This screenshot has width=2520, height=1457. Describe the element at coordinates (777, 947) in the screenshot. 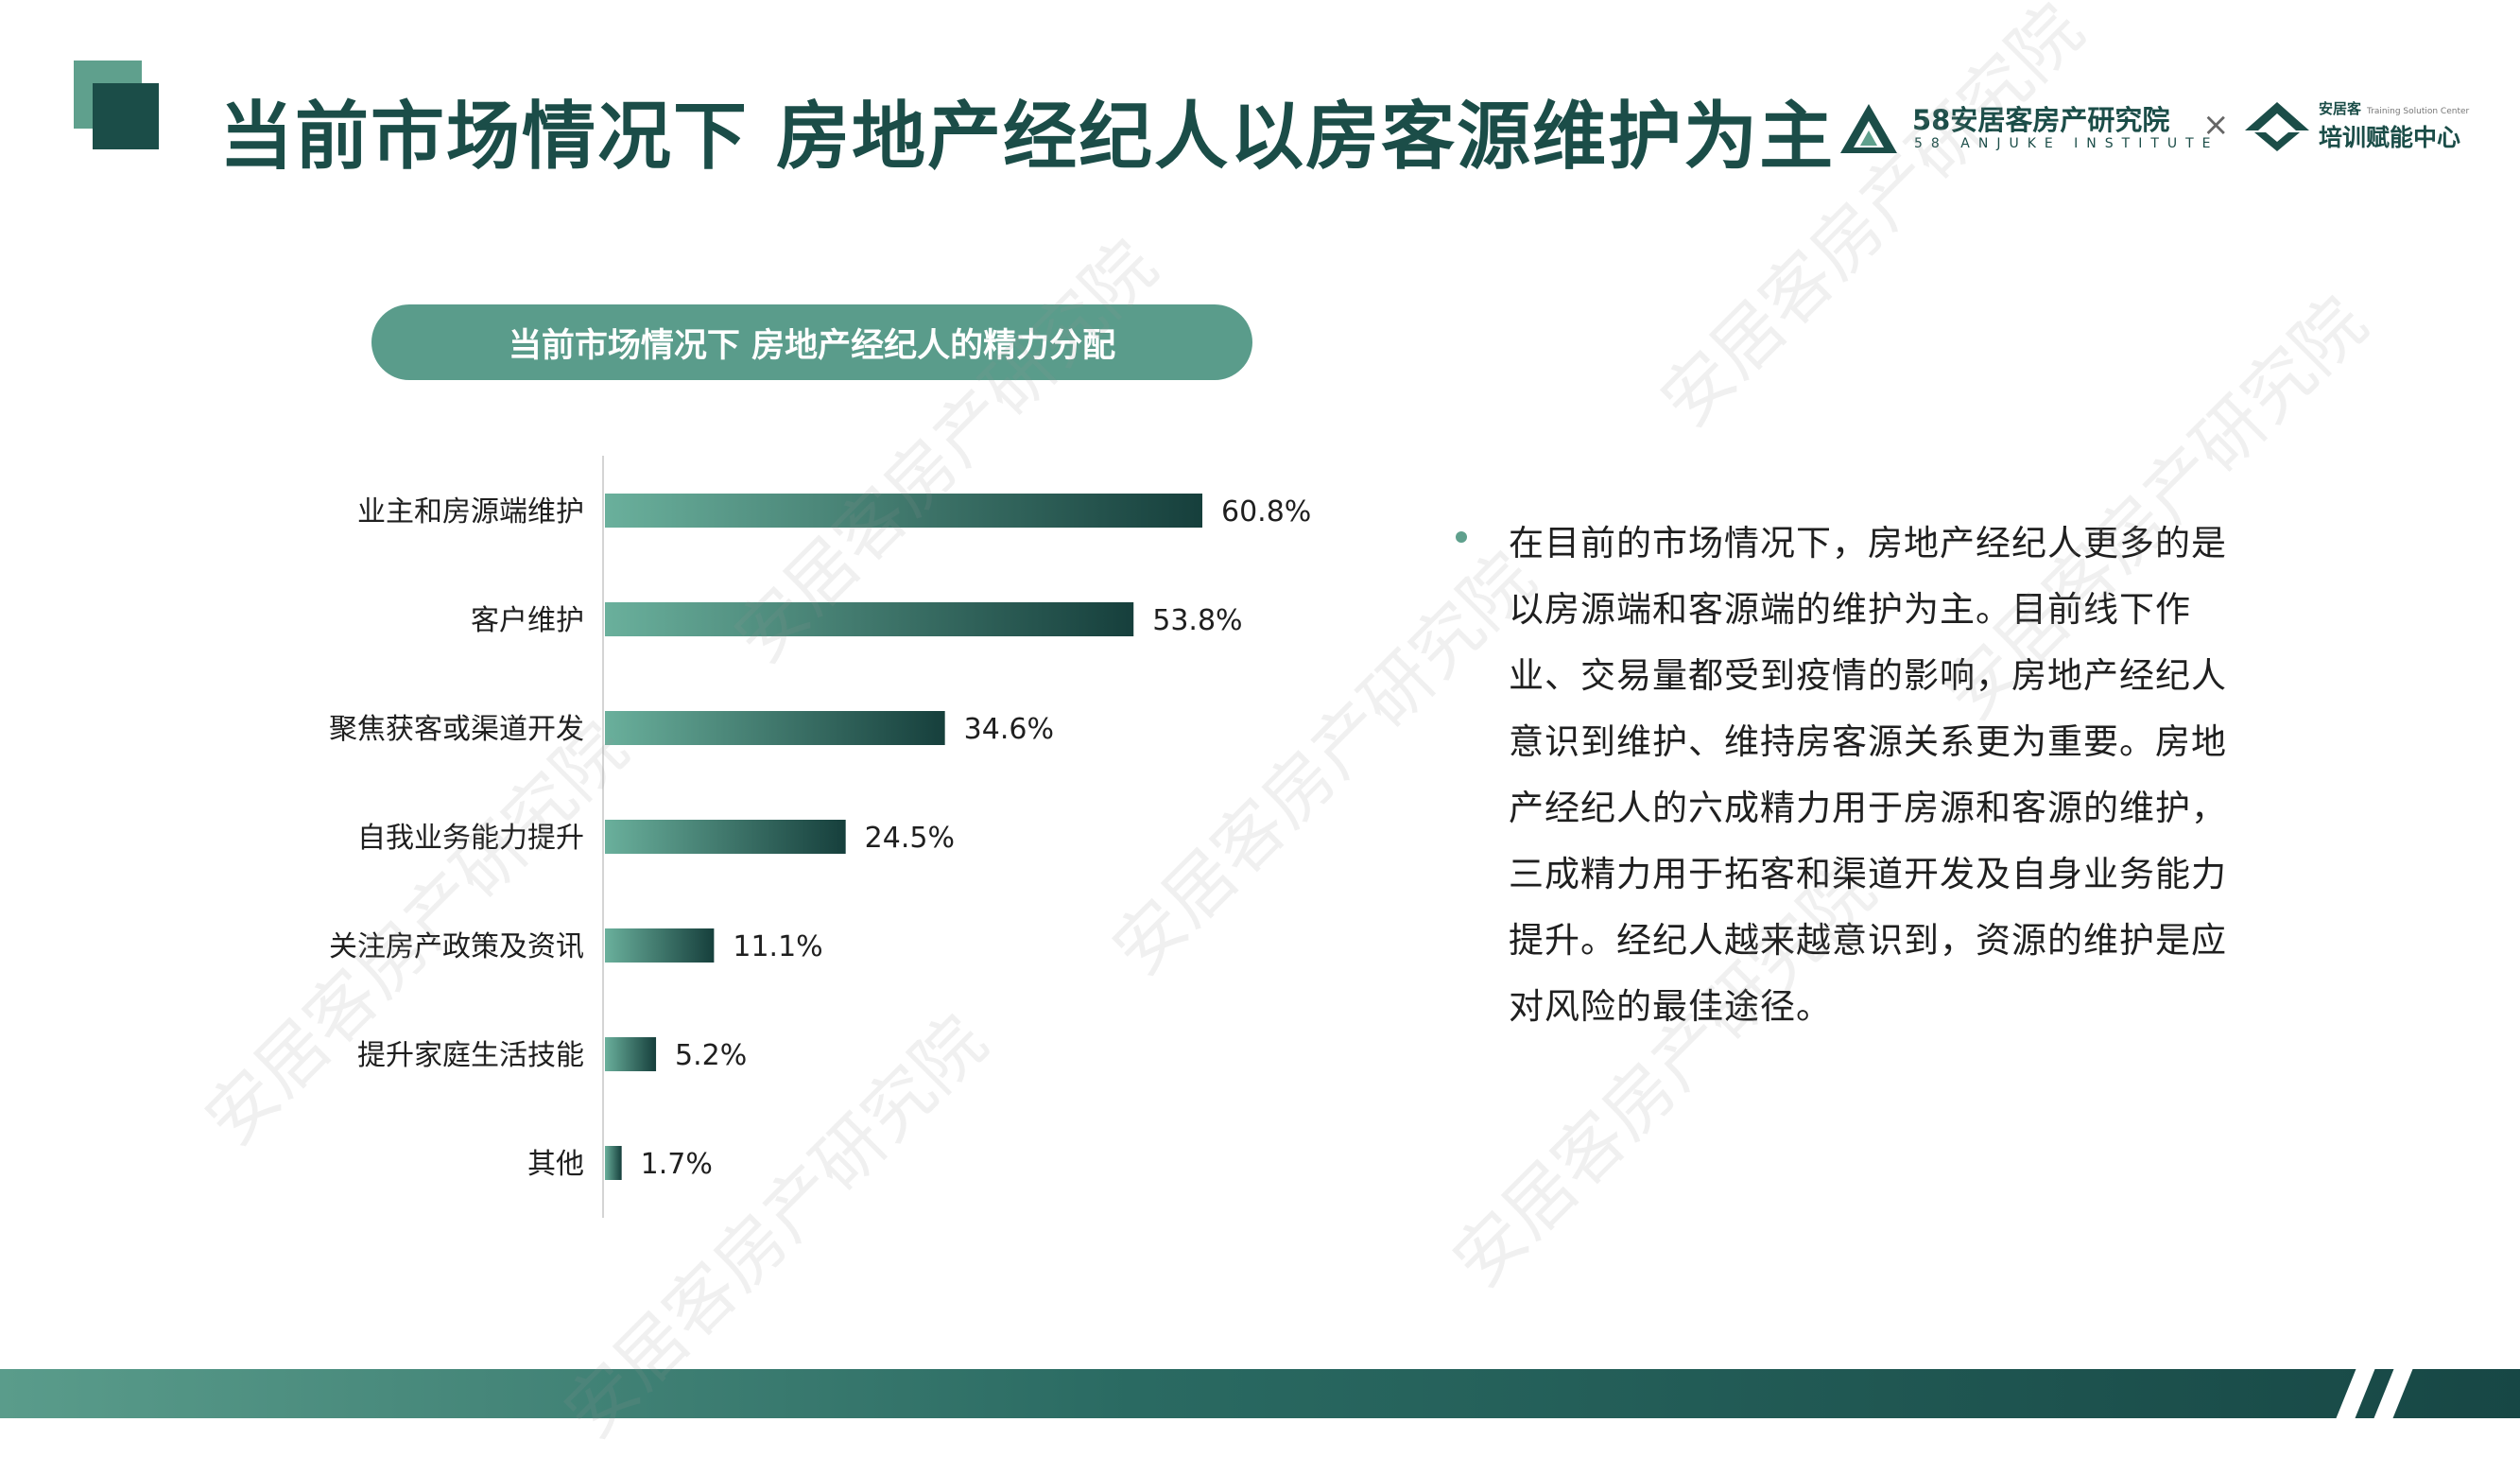

I see `bar-value-label: 11.1%` at that location.